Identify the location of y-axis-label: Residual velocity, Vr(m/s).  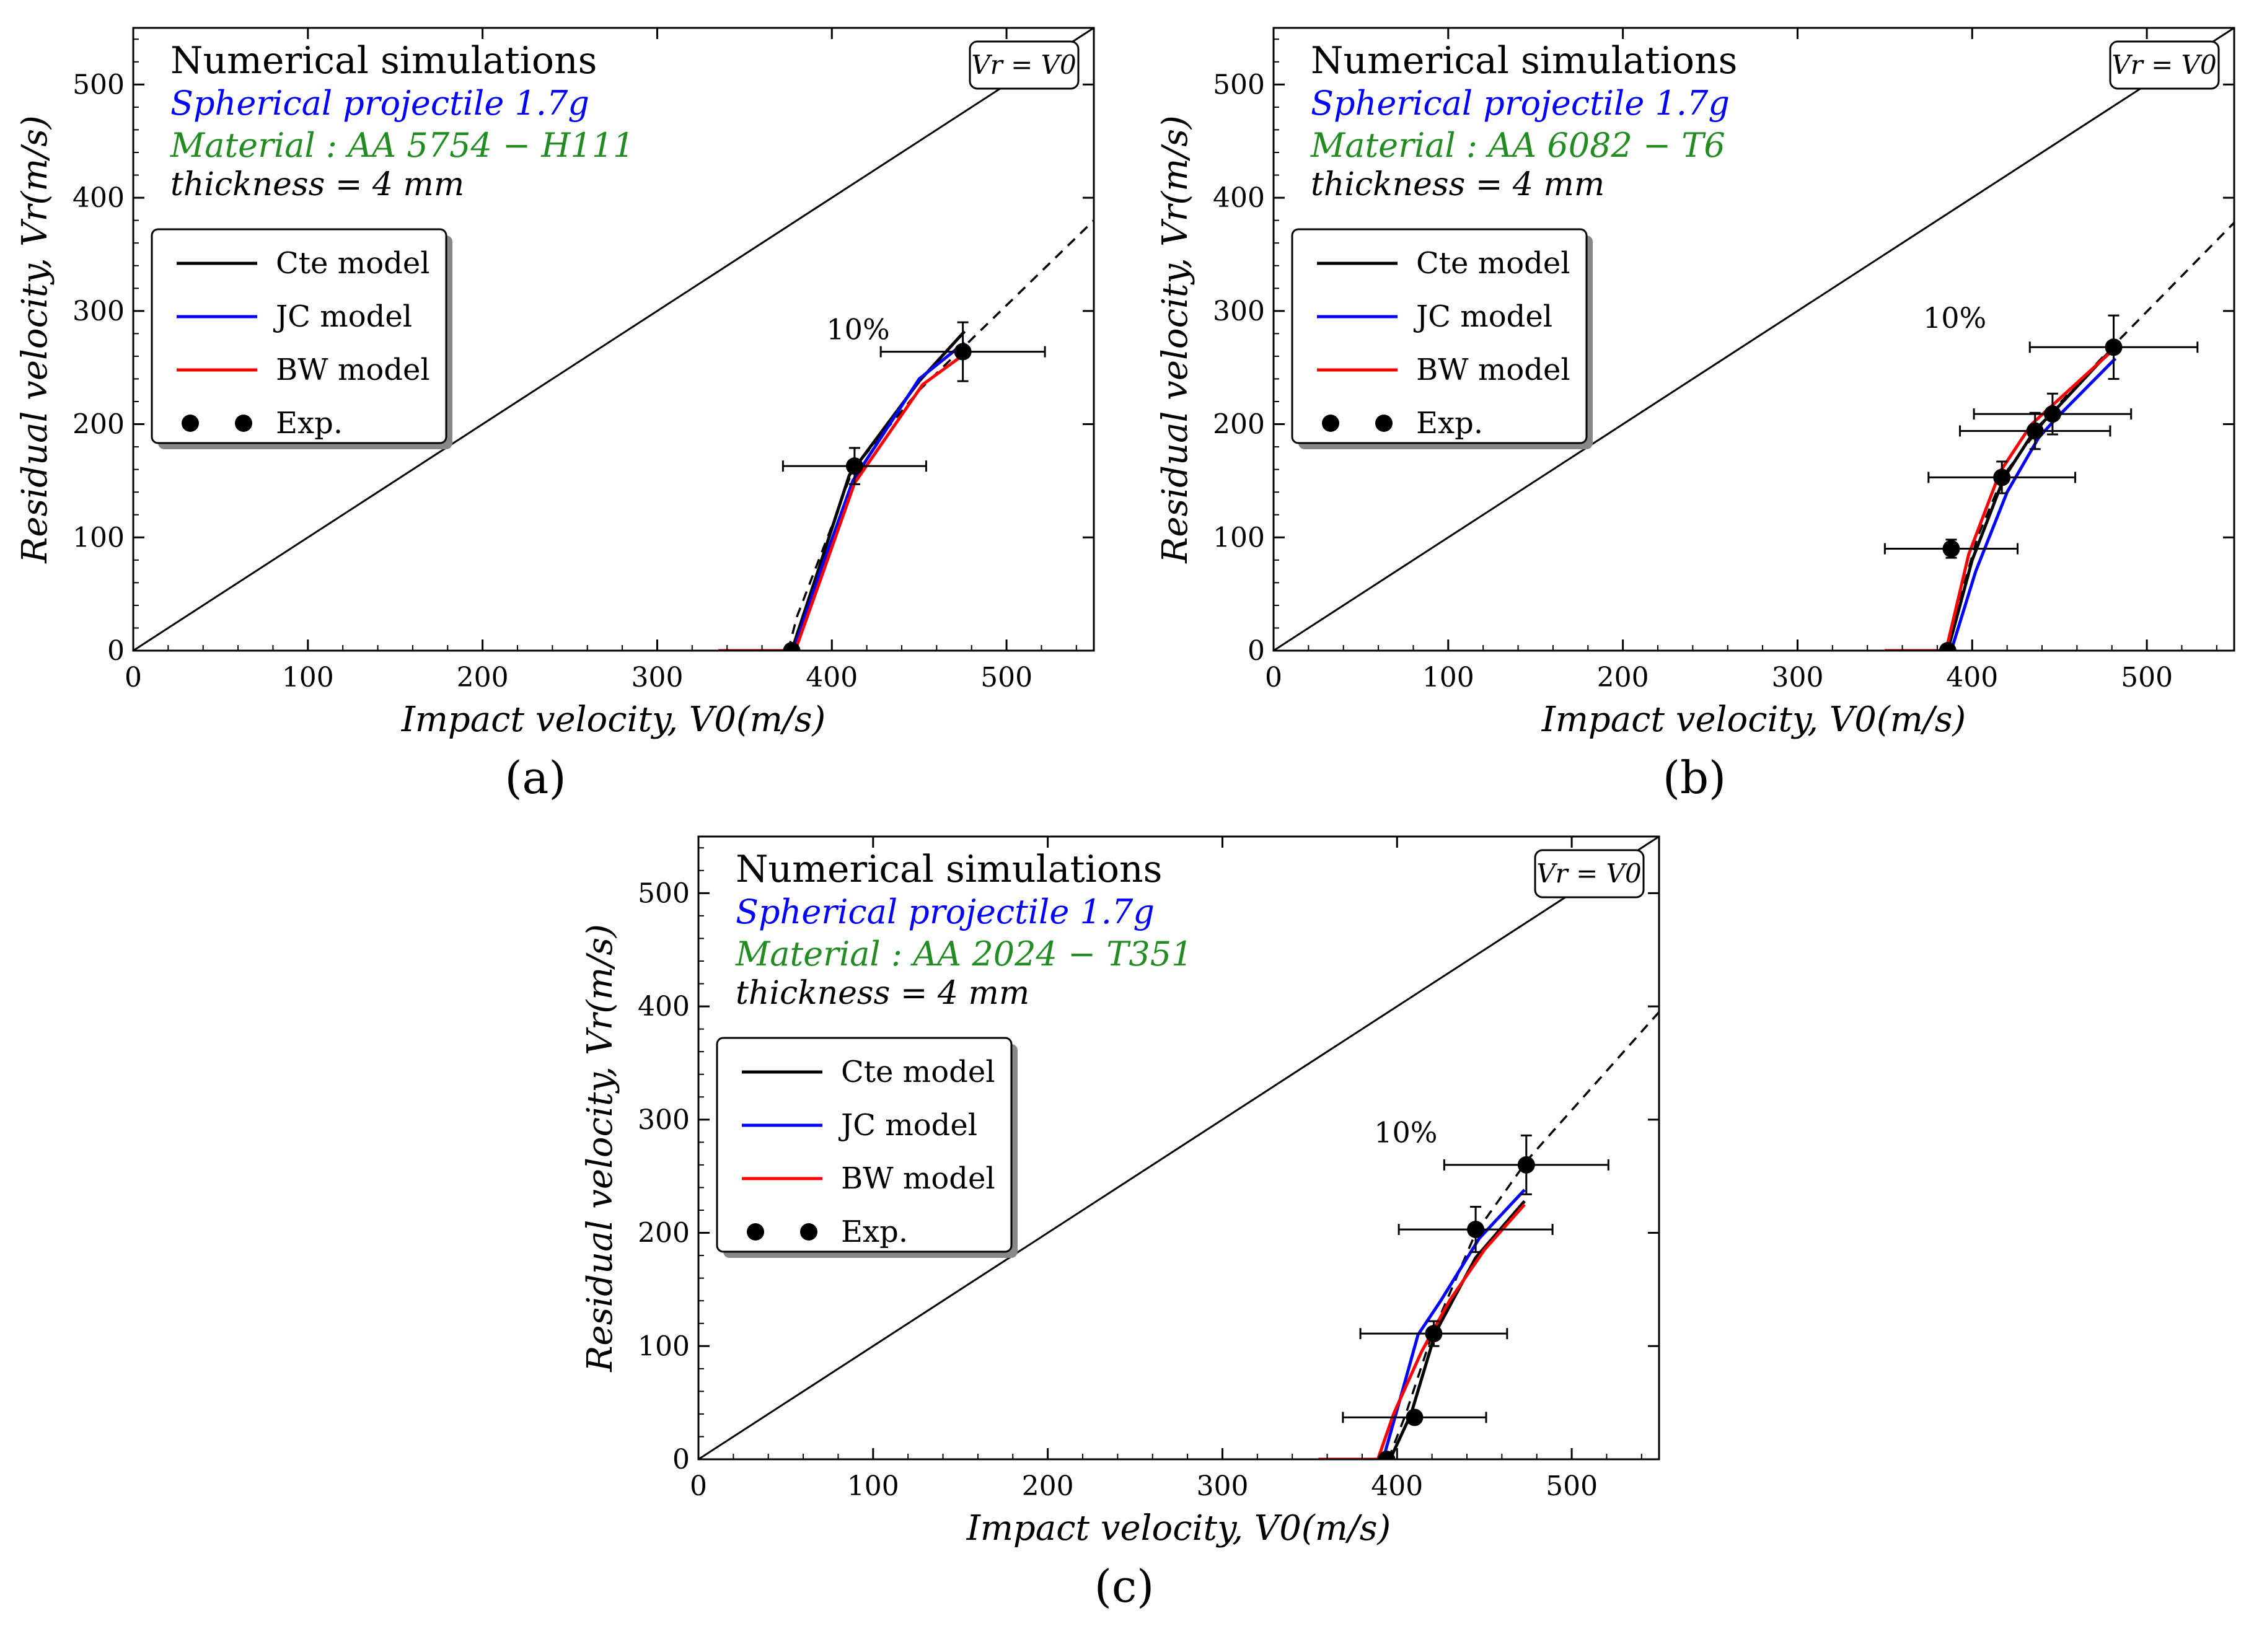
(1175, 339).